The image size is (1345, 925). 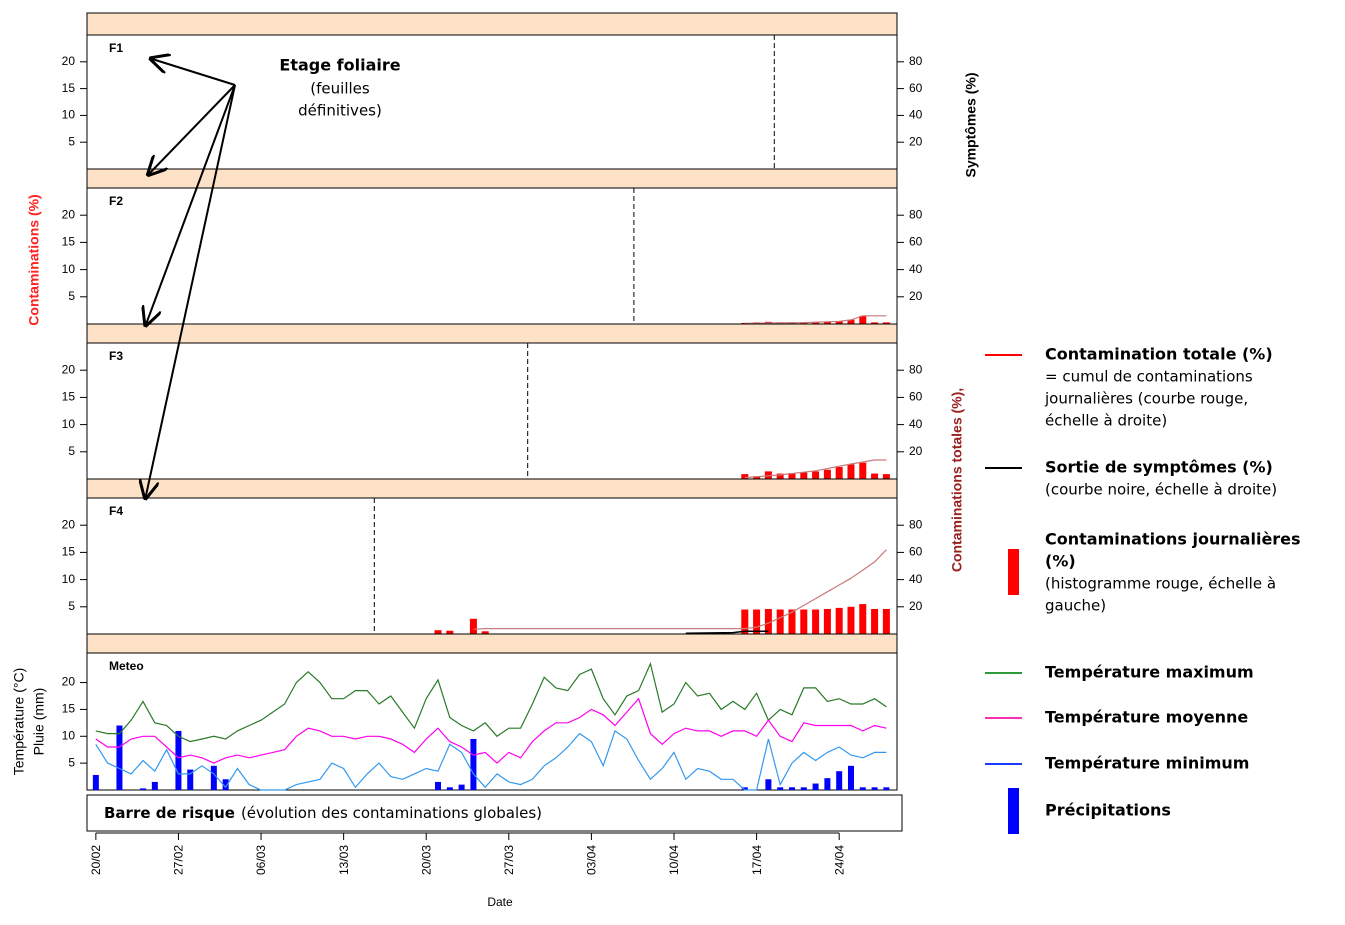 What do you see at coordinates (96, 860) in the screenshot?
I see `x-tick-label: 20/02` at bounding box center [96, 860].